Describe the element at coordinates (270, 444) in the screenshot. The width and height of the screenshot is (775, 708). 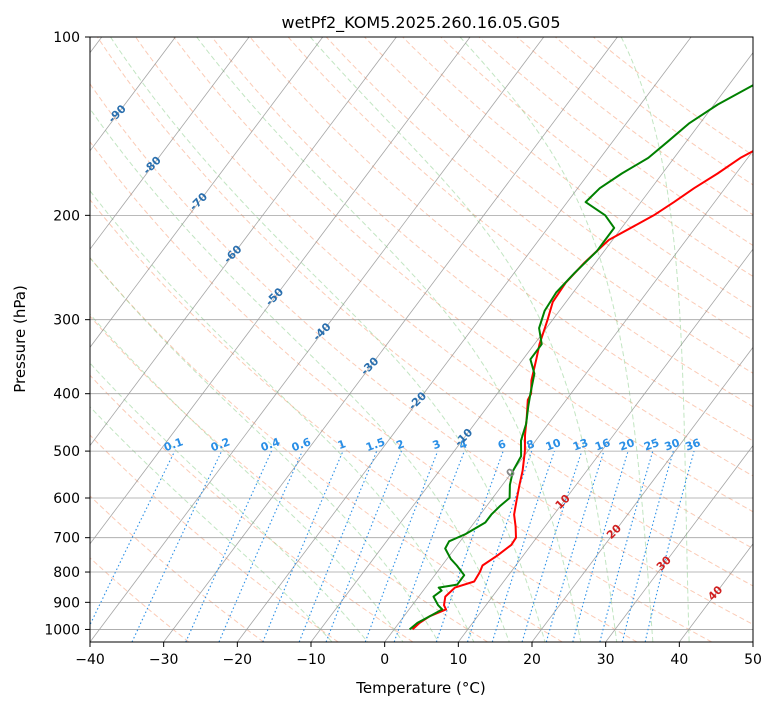
I see `mixing-ratio-label: 0.4` at that location.